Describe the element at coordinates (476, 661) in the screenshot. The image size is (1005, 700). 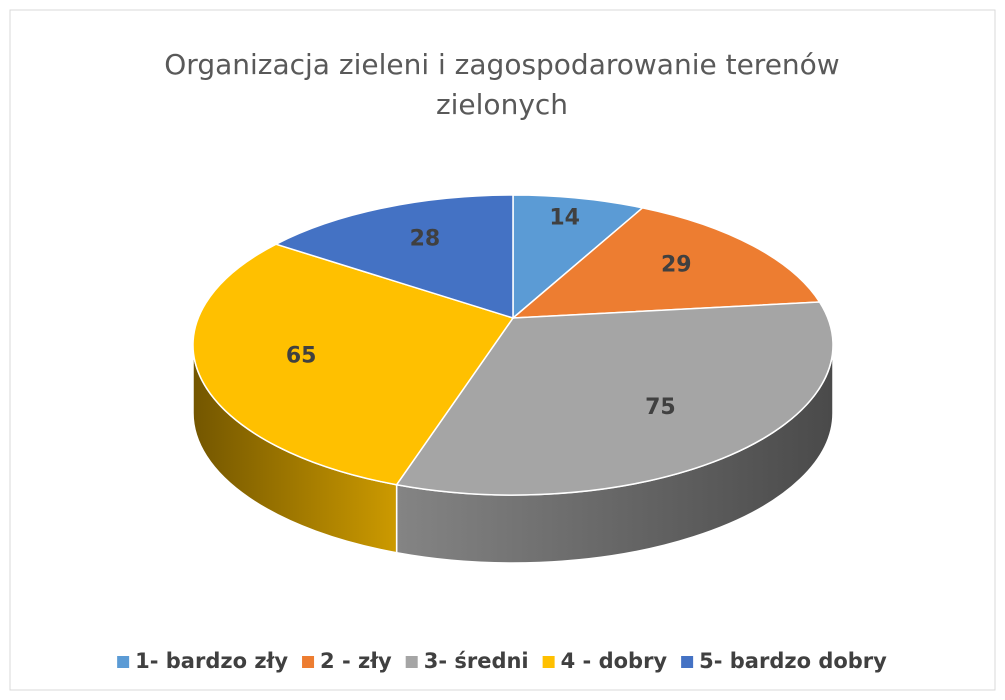
I see `legend-label: 3- średni` at that location.